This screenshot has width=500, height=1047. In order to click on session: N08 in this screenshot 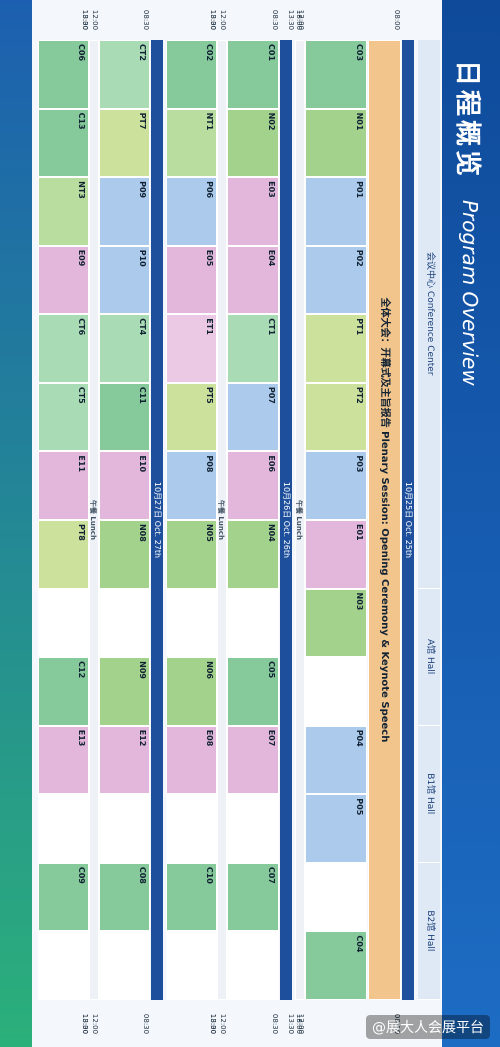, I will do `click(124, 554)`.